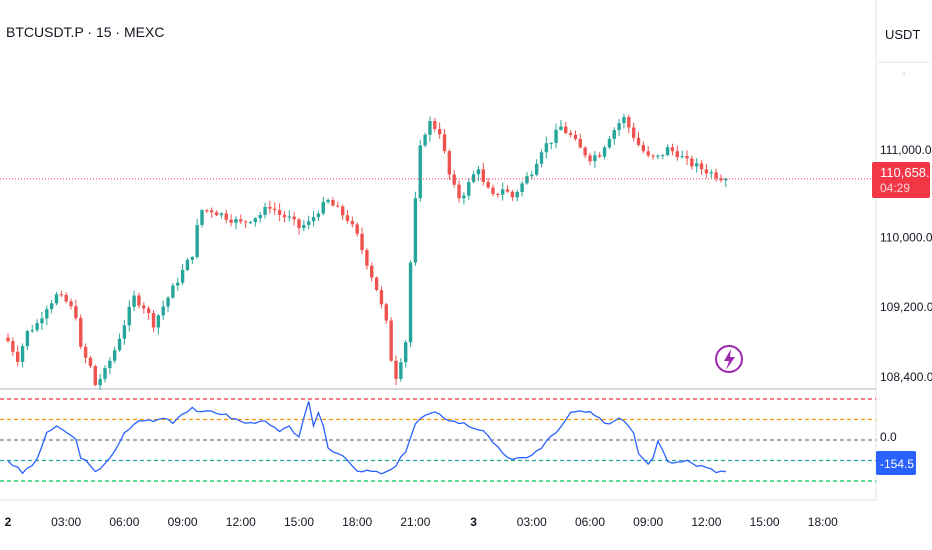  Describe the element at coordinates (903, 34) in the screenshot. I see `currency-label: USDT` at that location.